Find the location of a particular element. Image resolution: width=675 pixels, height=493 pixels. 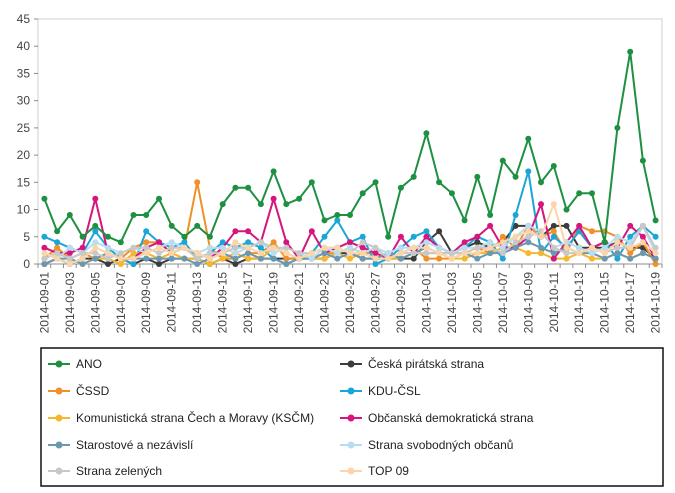

y-tick-label: 40 is located at coordinates (24, 46).